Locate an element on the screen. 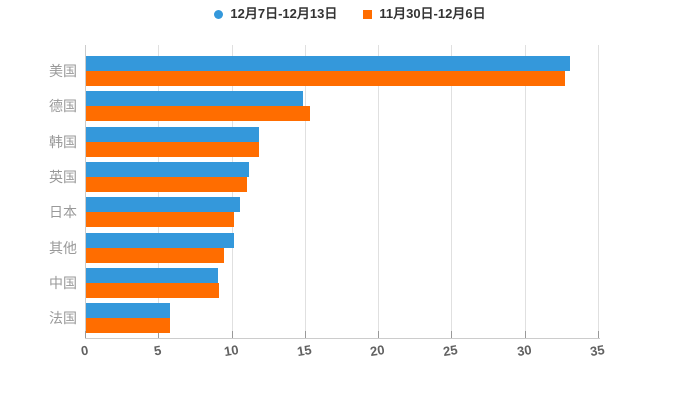  category-label-4: 英国 is located at coordinates (63, 176).